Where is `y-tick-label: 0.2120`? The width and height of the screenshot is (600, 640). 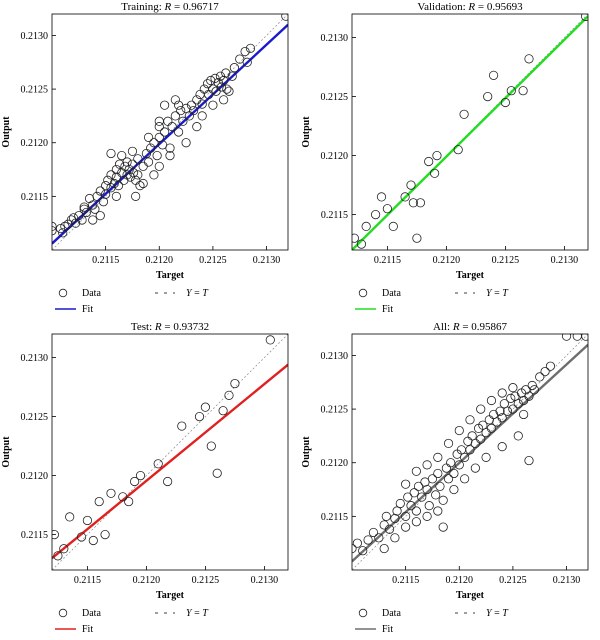 y-tick-label: 0.2120 is located at coordinates (35, 143).